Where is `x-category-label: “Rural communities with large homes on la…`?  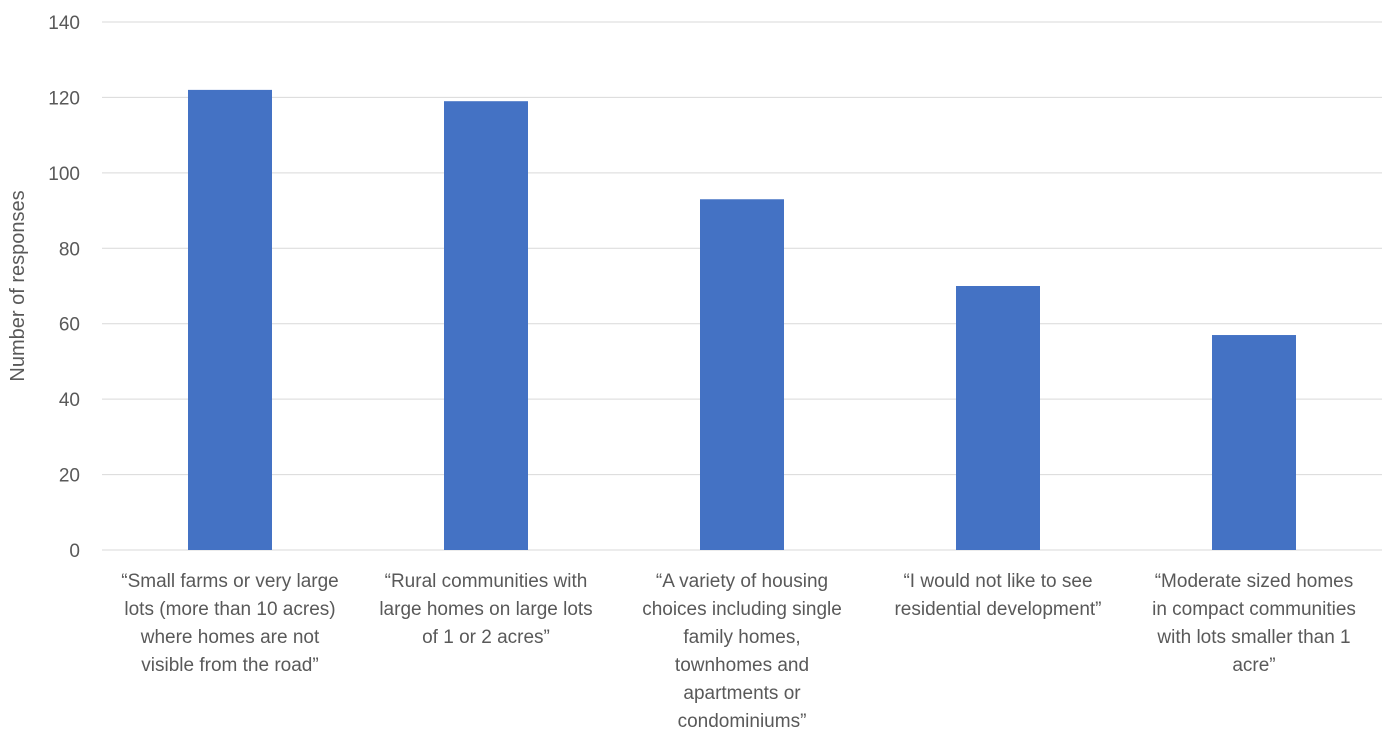 x-category-label: “Rural communities with large homes on la… is located at coordinates (485, 609).